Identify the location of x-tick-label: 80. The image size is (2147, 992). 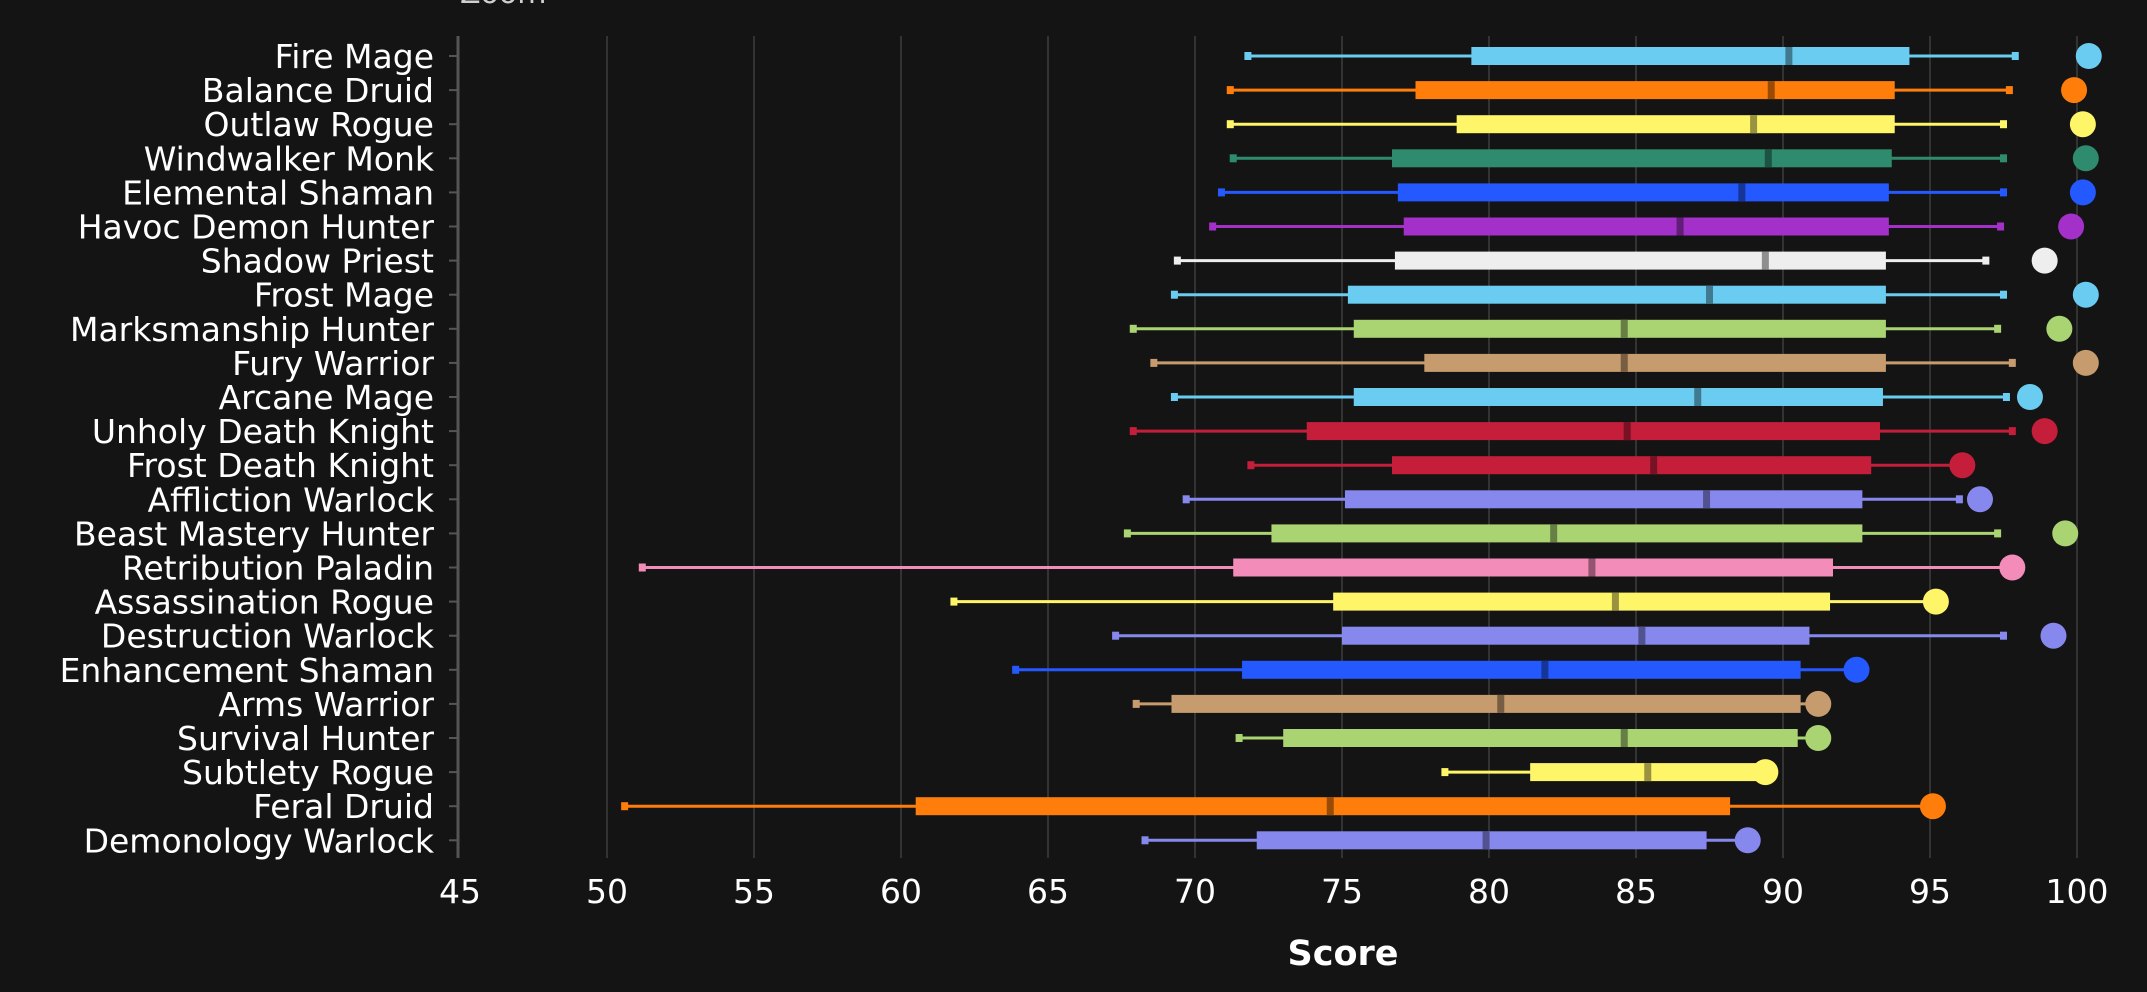
(1489, 891).